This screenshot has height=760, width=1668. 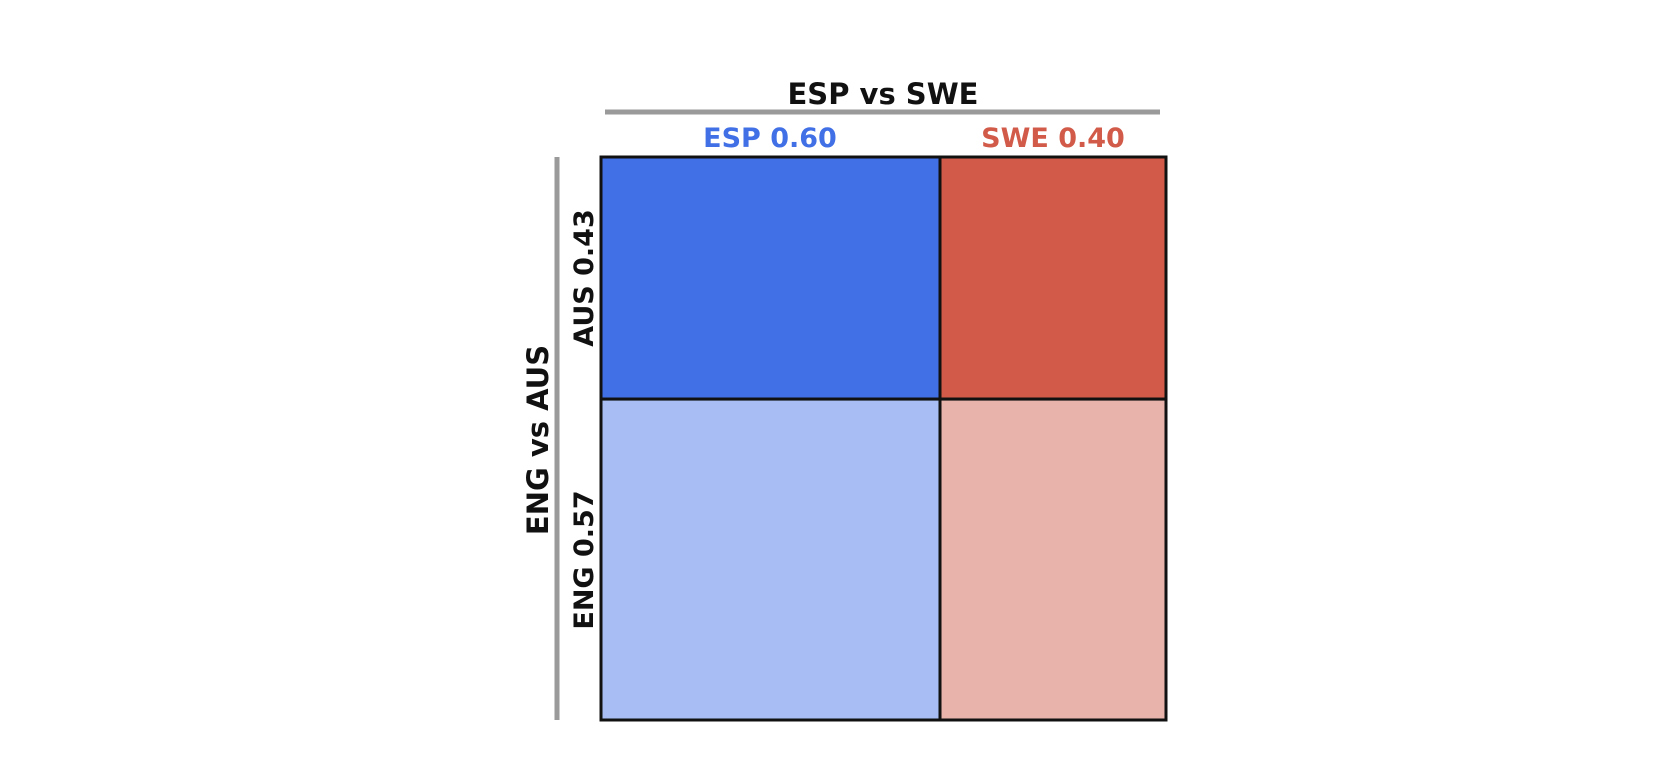 What do you see at coordinates (770, 559) in the screenshot?
I see `cell-eng-esp` at bounding box center [770, 559].